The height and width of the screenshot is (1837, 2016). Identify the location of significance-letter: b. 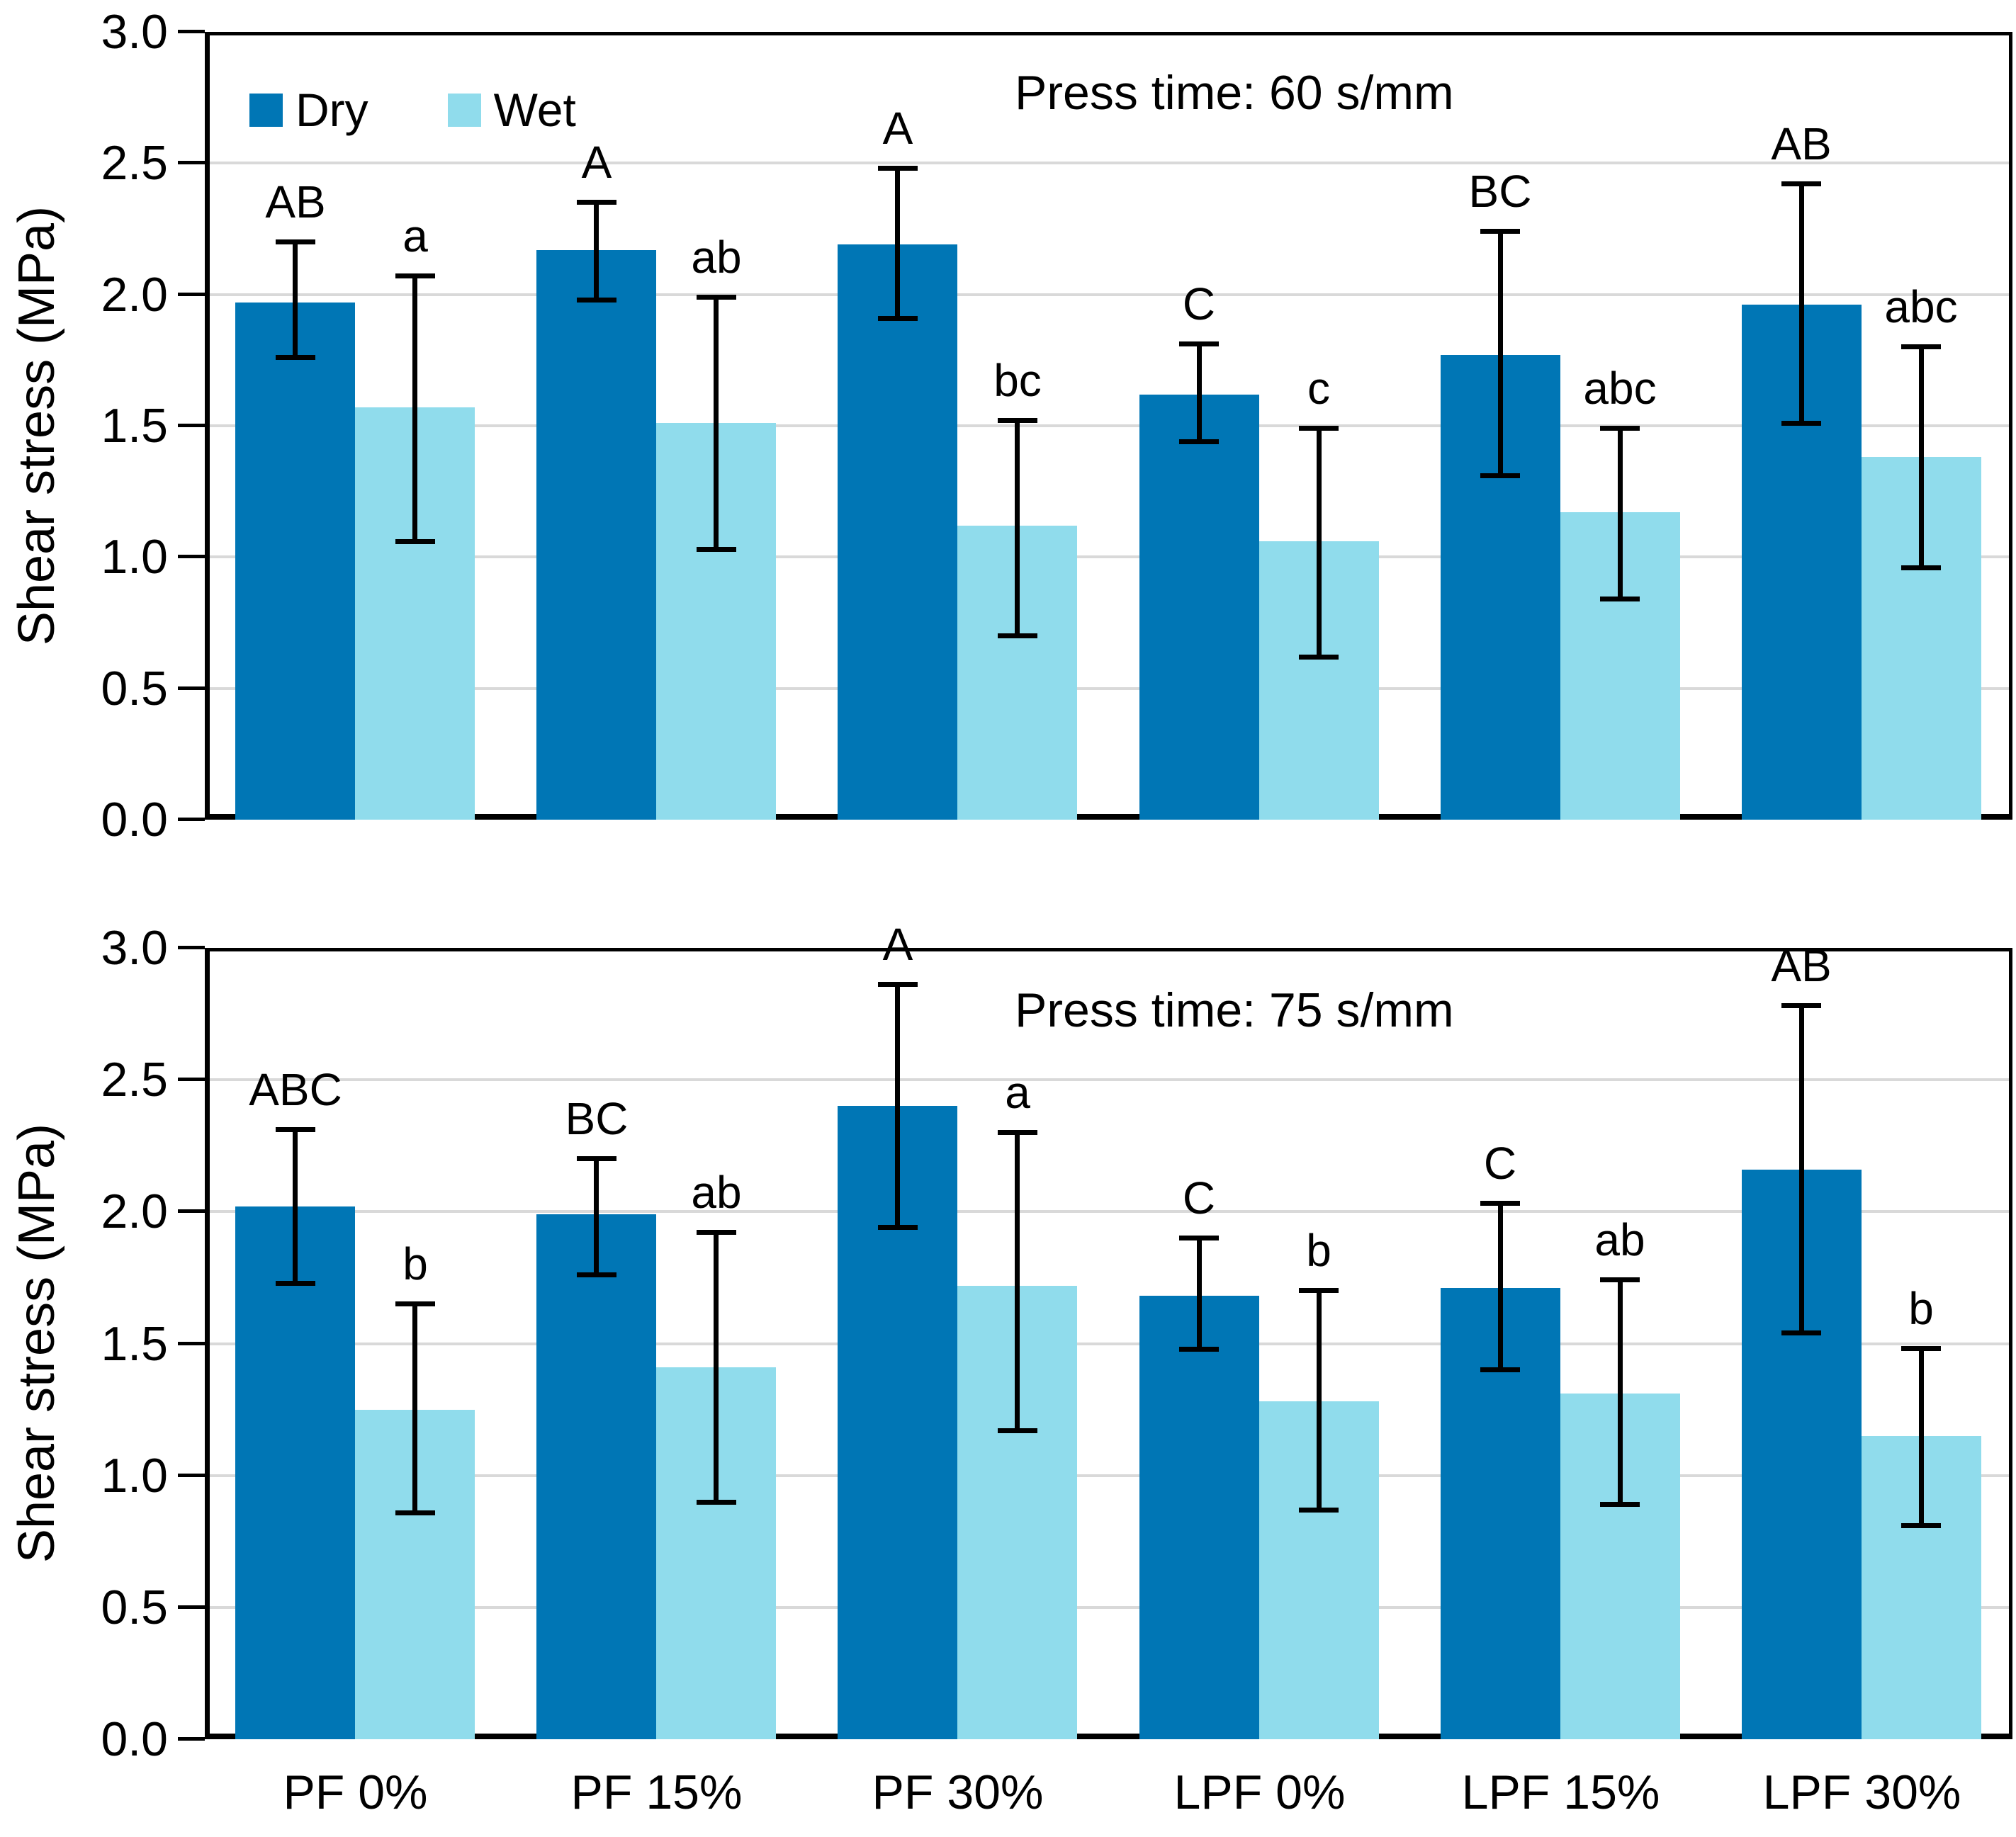
(1921, 1308).